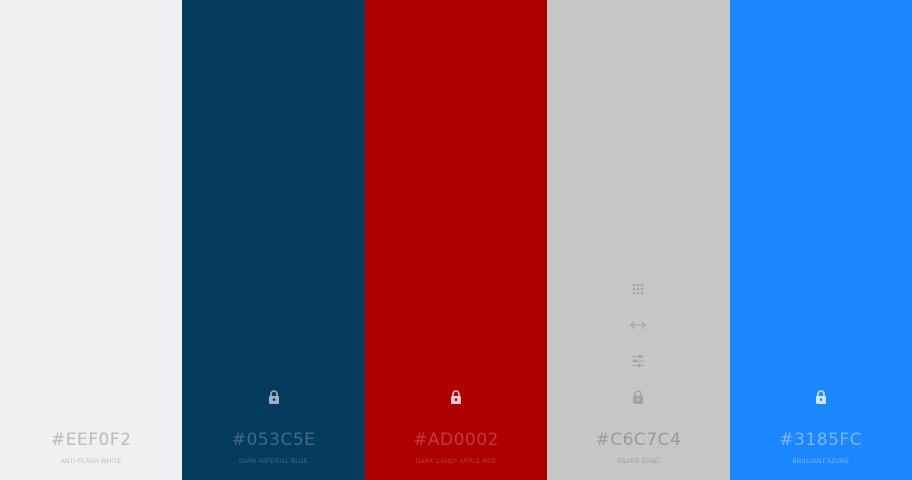 The width and height of the screenshot is (912, 480). Describe the element at coordinates (638, 462) in the screenshot. I see `color-name: SILVER SAND` at that location.